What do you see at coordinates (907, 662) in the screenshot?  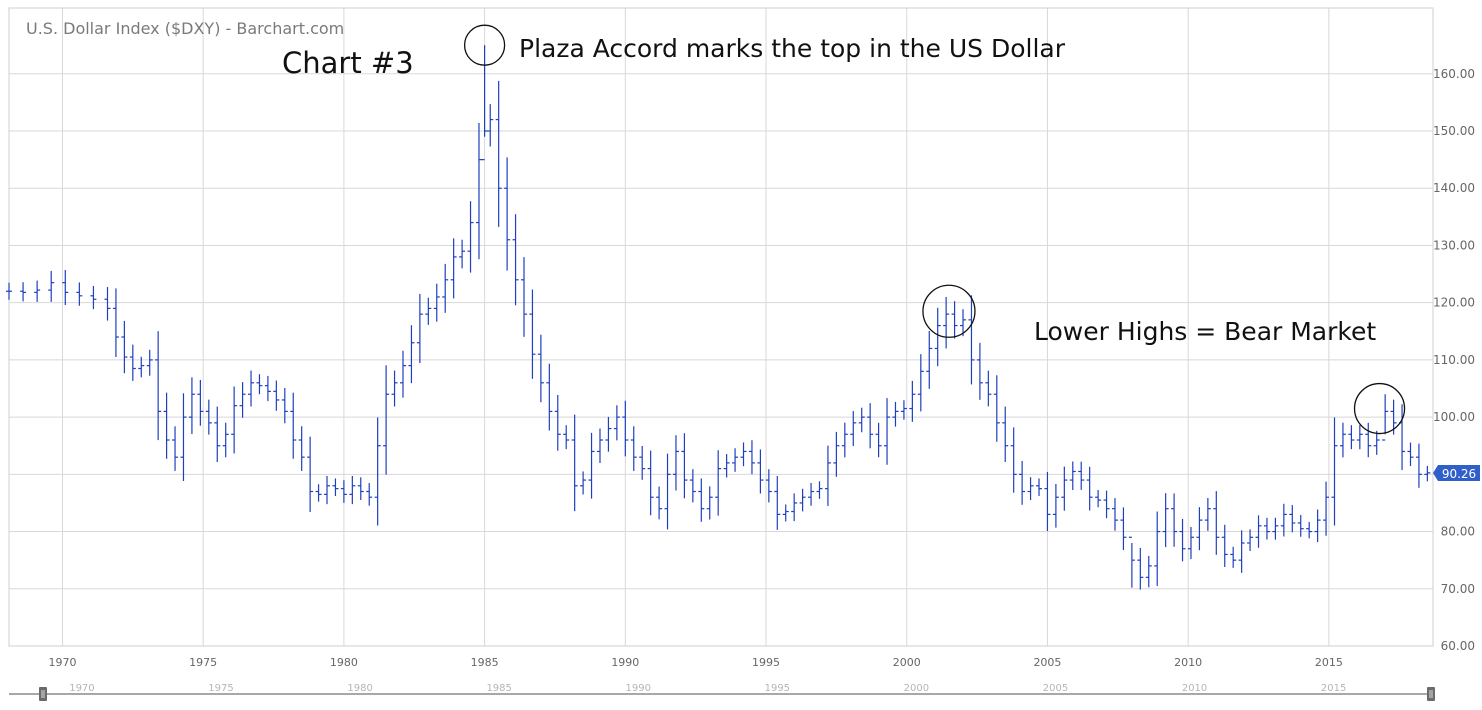 I see `x-tick-label: 2000` at bounding box center [907, 662].